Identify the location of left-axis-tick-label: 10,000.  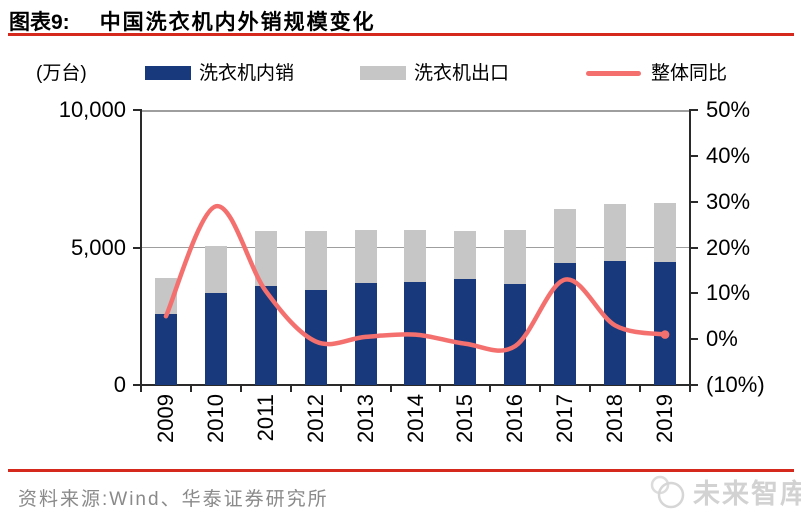
(92, 109).